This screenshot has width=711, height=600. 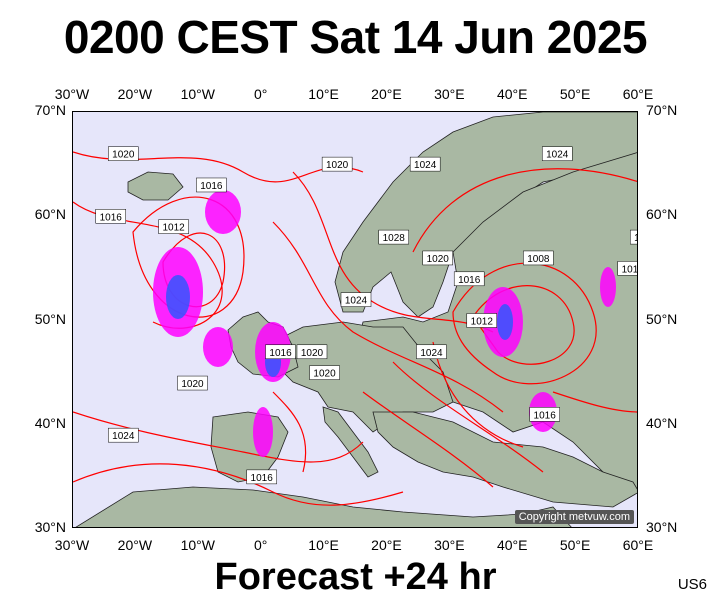 I want to click on chart-title: 0200 CEST Sat 14 Jun 2025, so click(x=355, y=37).